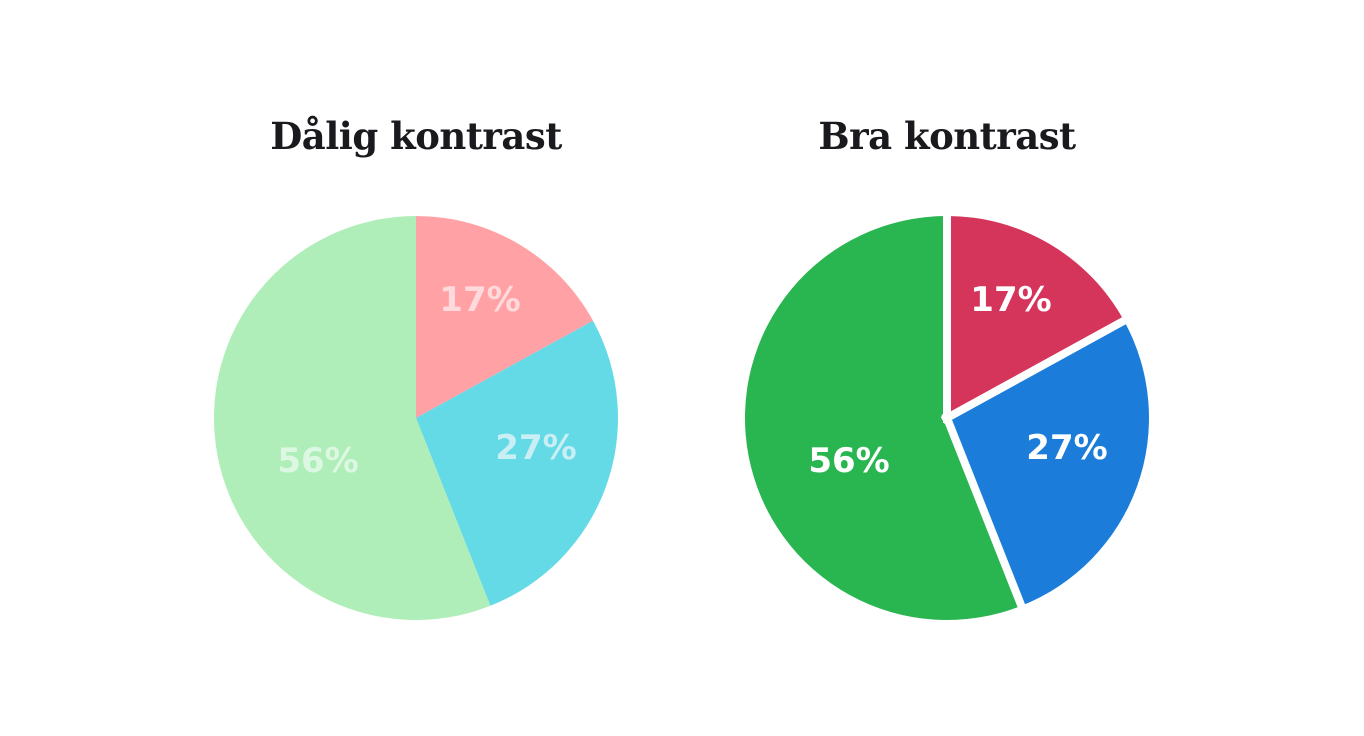 The image size is (1364, 736). I want to click on chart-title-bad-contrast: Dålig kontrast, so click(416, 136).